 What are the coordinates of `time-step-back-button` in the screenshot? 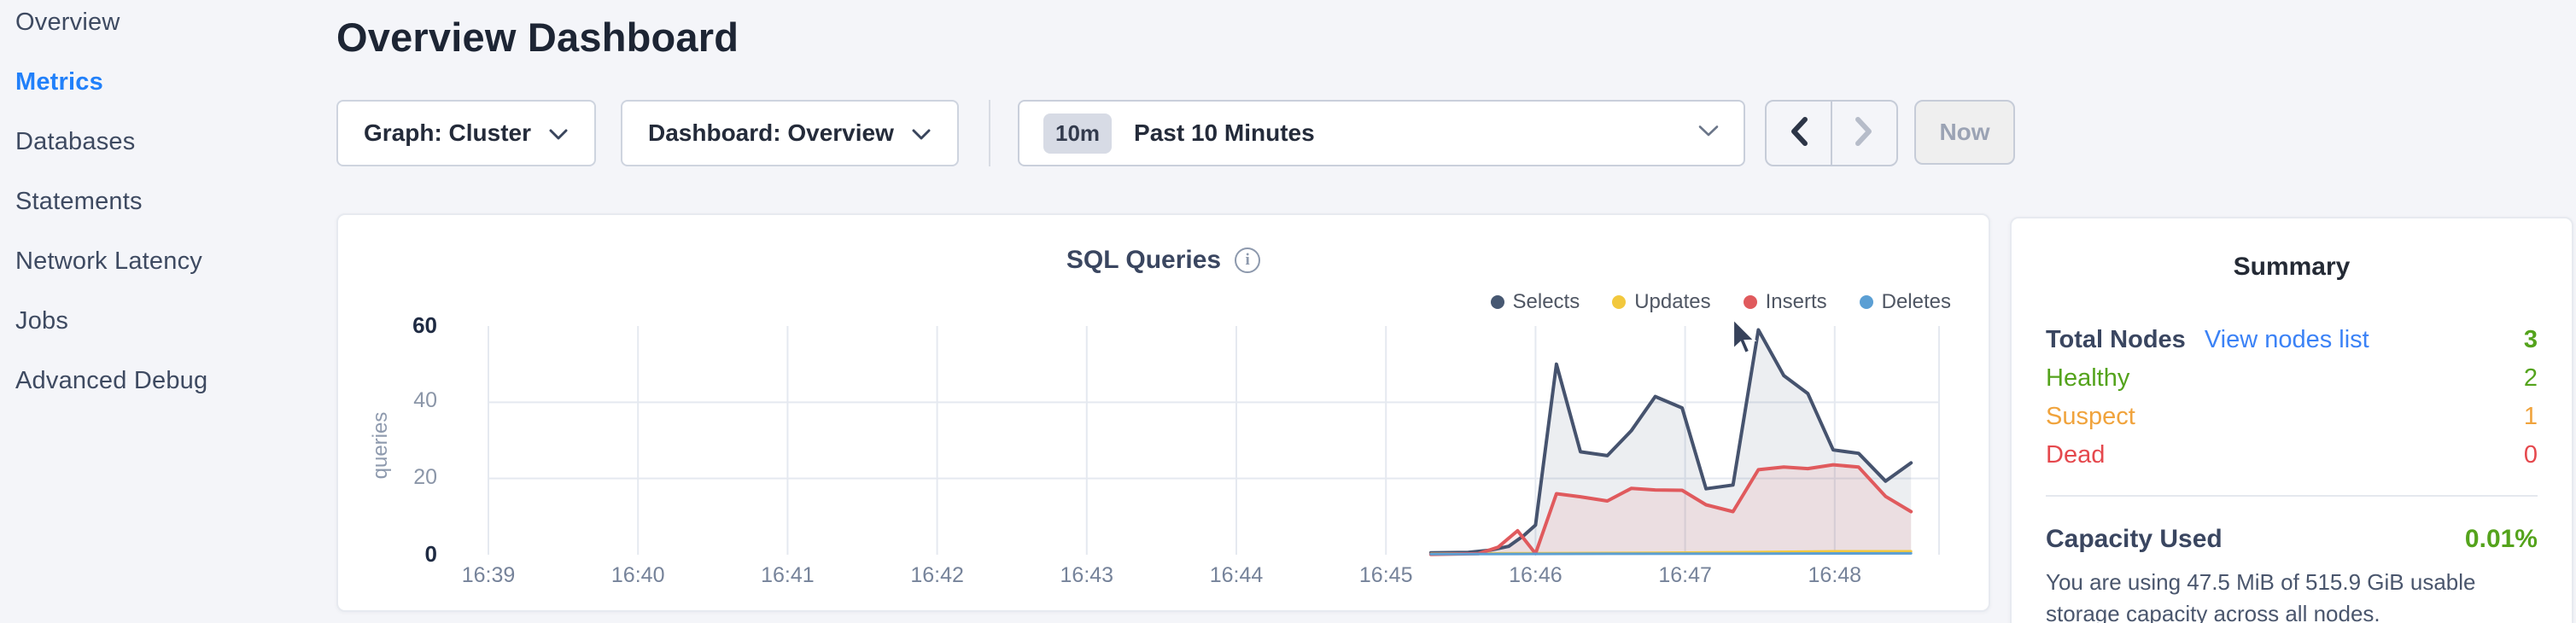 It's located at (1799, 133).